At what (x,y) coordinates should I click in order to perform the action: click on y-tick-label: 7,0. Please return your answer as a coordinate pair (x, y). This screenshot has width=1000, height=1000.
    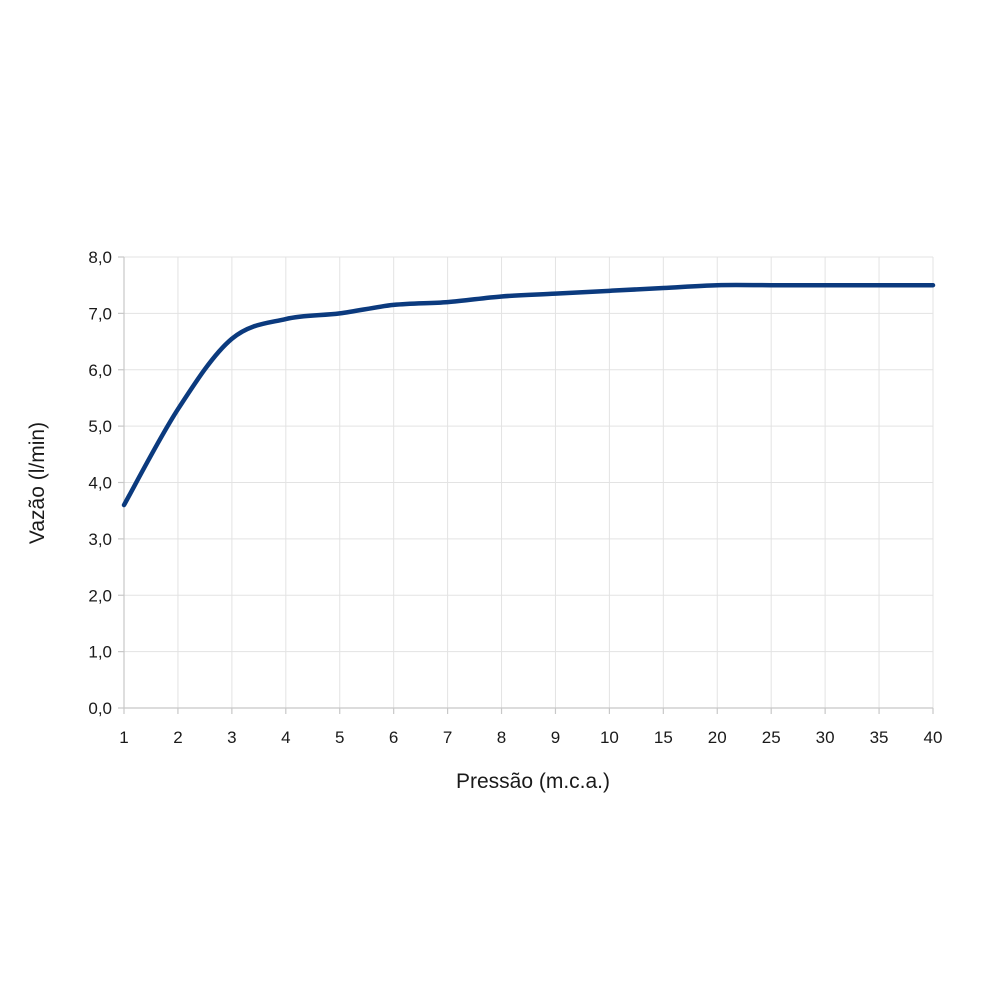
    Looking at the image, I should click on (100, 313).